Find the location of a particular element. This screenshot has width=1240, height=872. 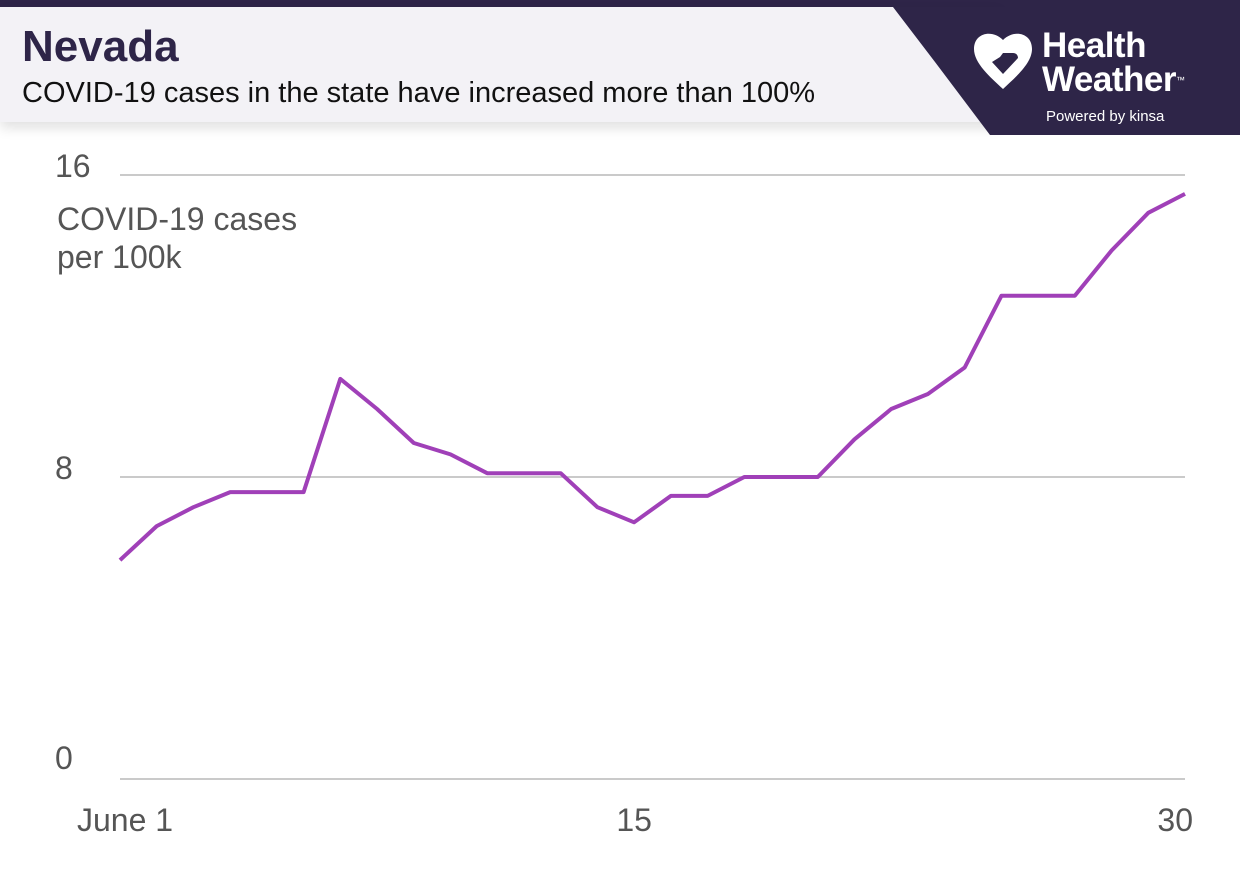

brand-badge is located at coordinates (1066, 71).